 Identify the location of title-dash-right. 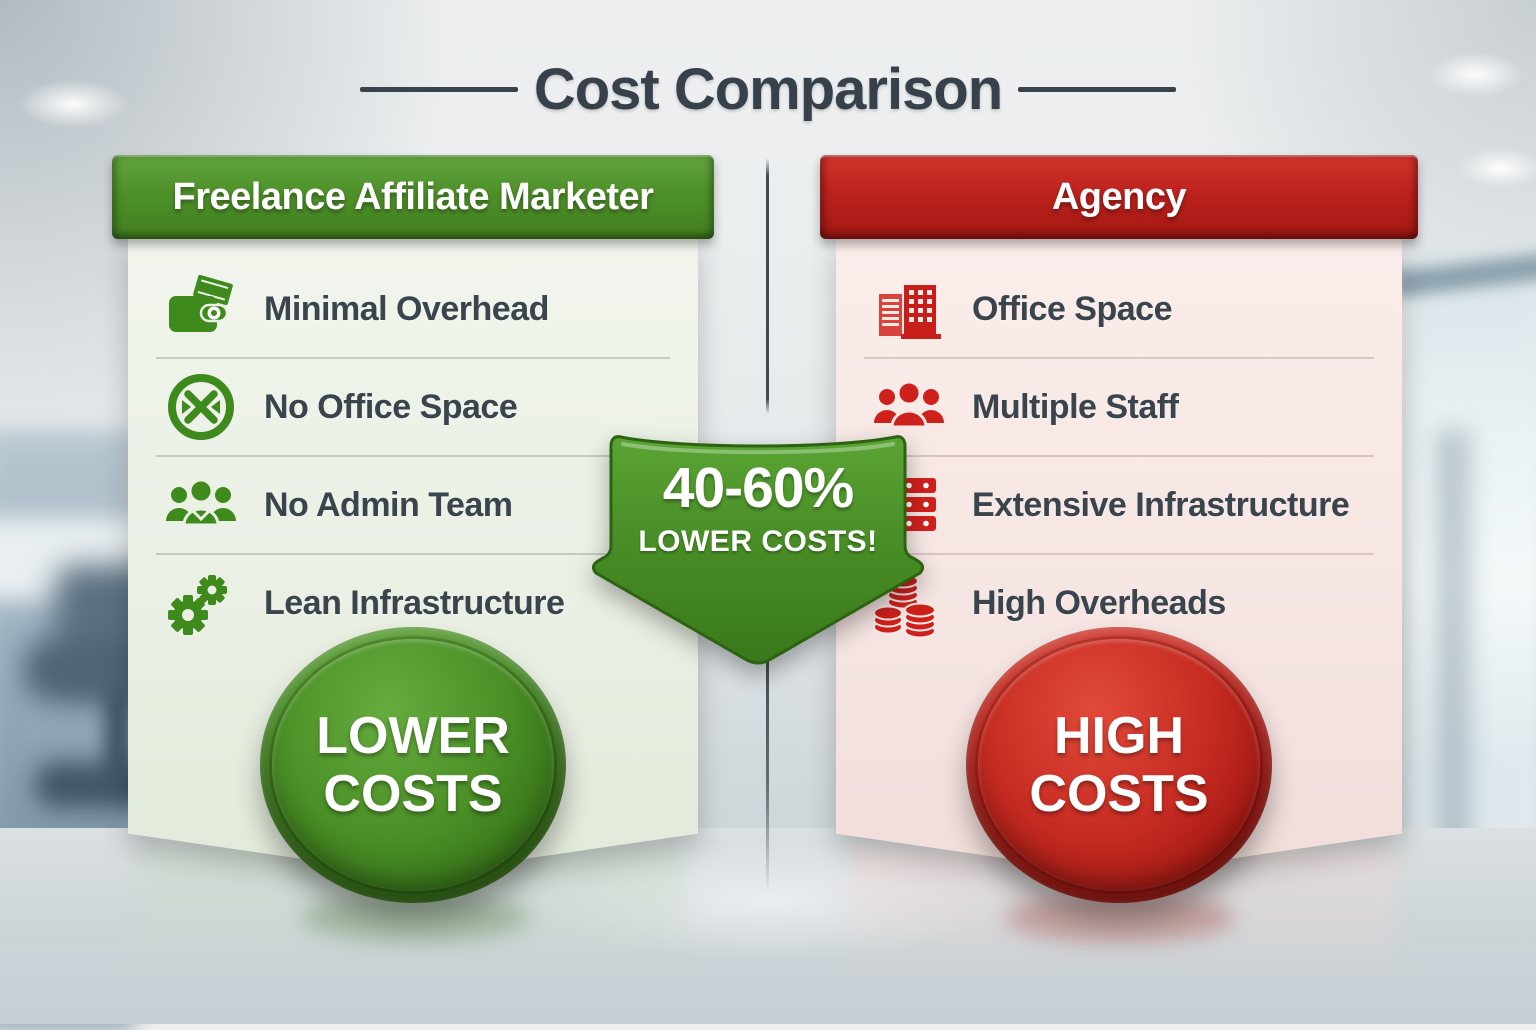
(1097, 89).